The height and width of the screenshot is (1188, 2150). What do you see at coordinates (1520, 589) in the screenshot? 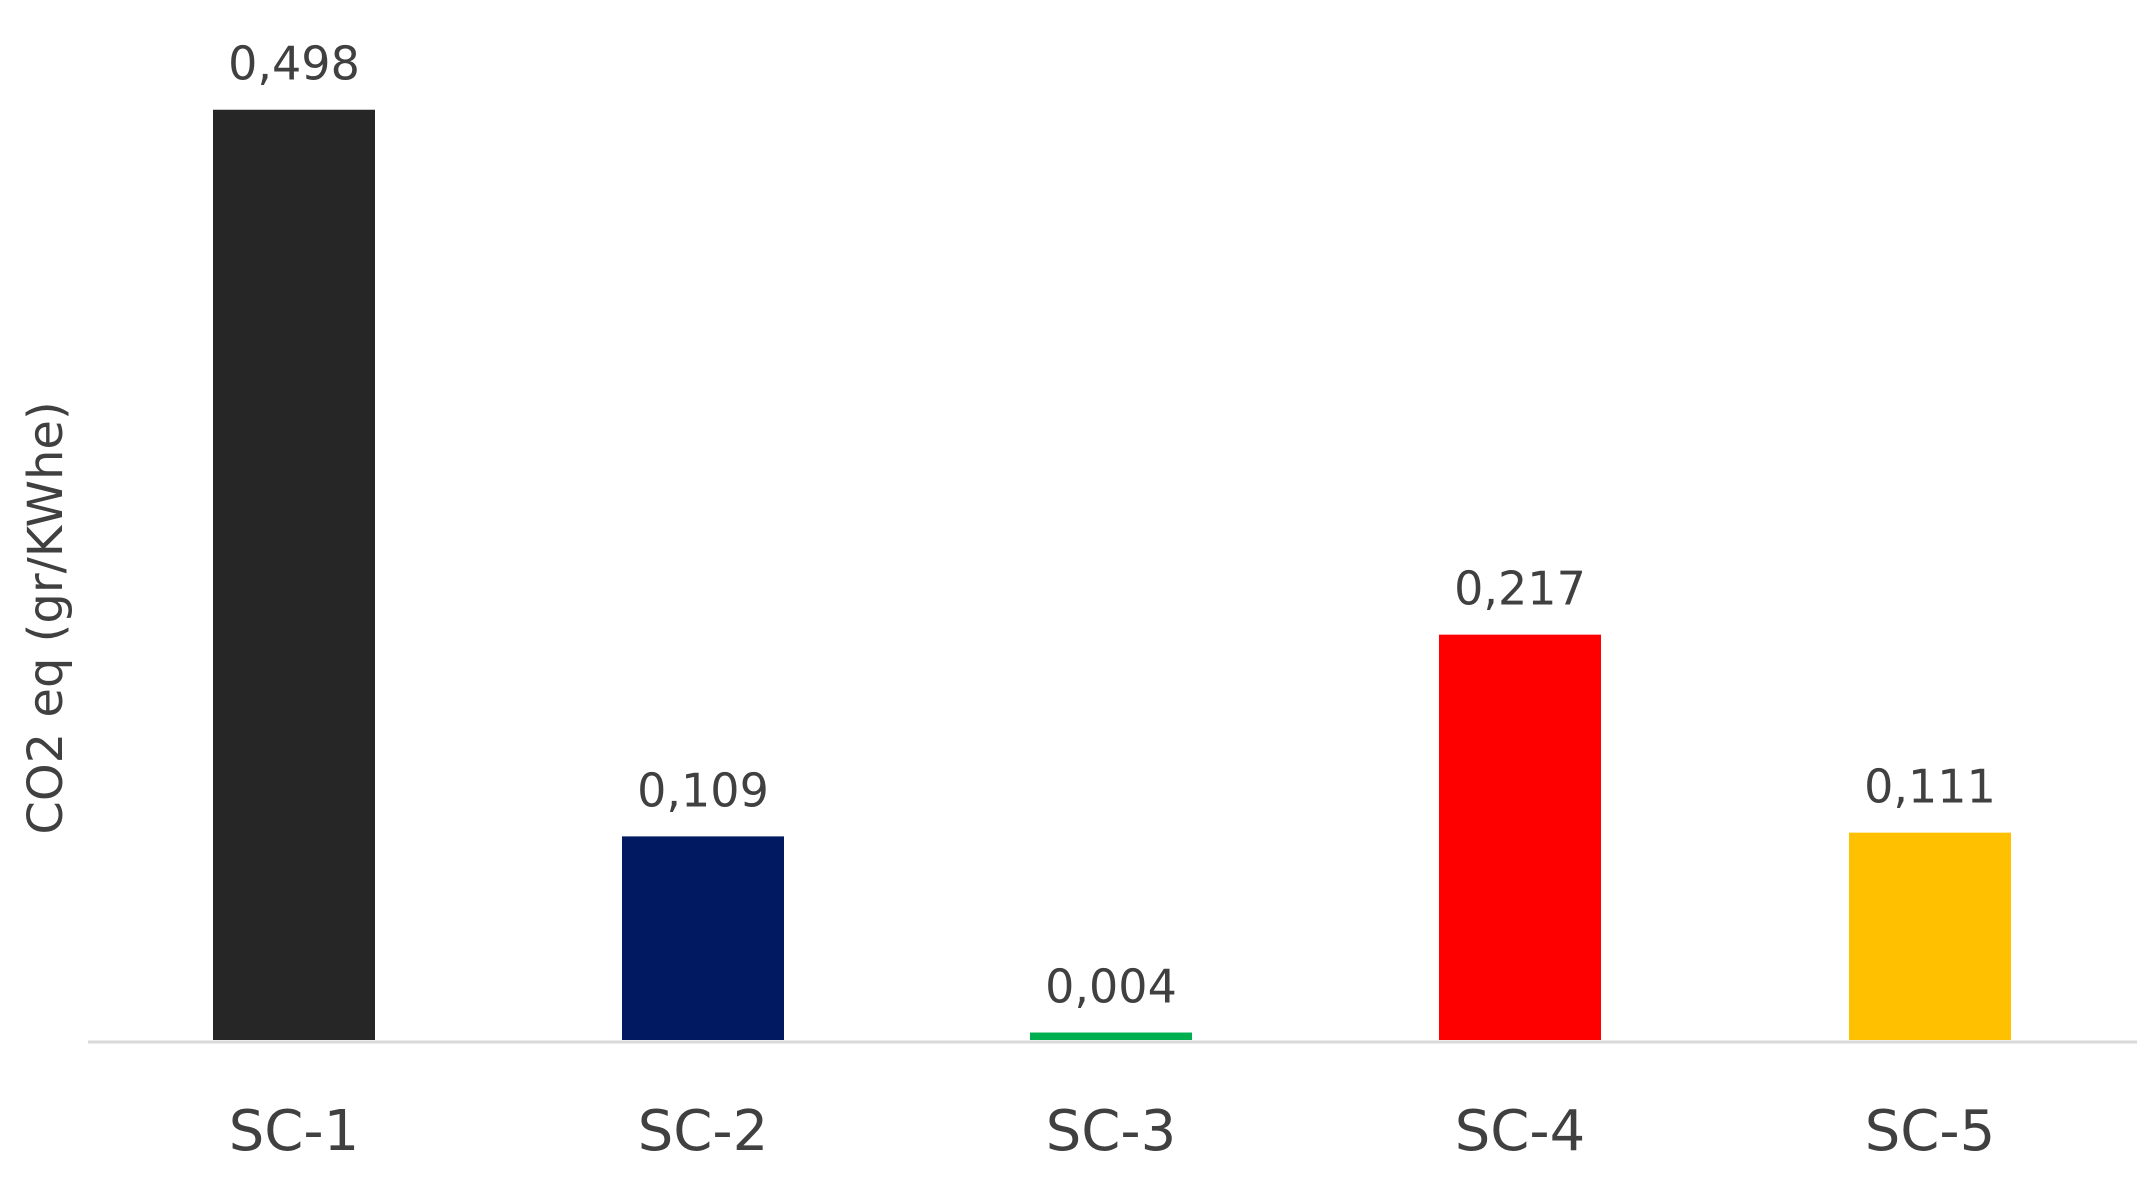
I see `value-label-sc-4: 0,217` at bounding box center [1520, 589].